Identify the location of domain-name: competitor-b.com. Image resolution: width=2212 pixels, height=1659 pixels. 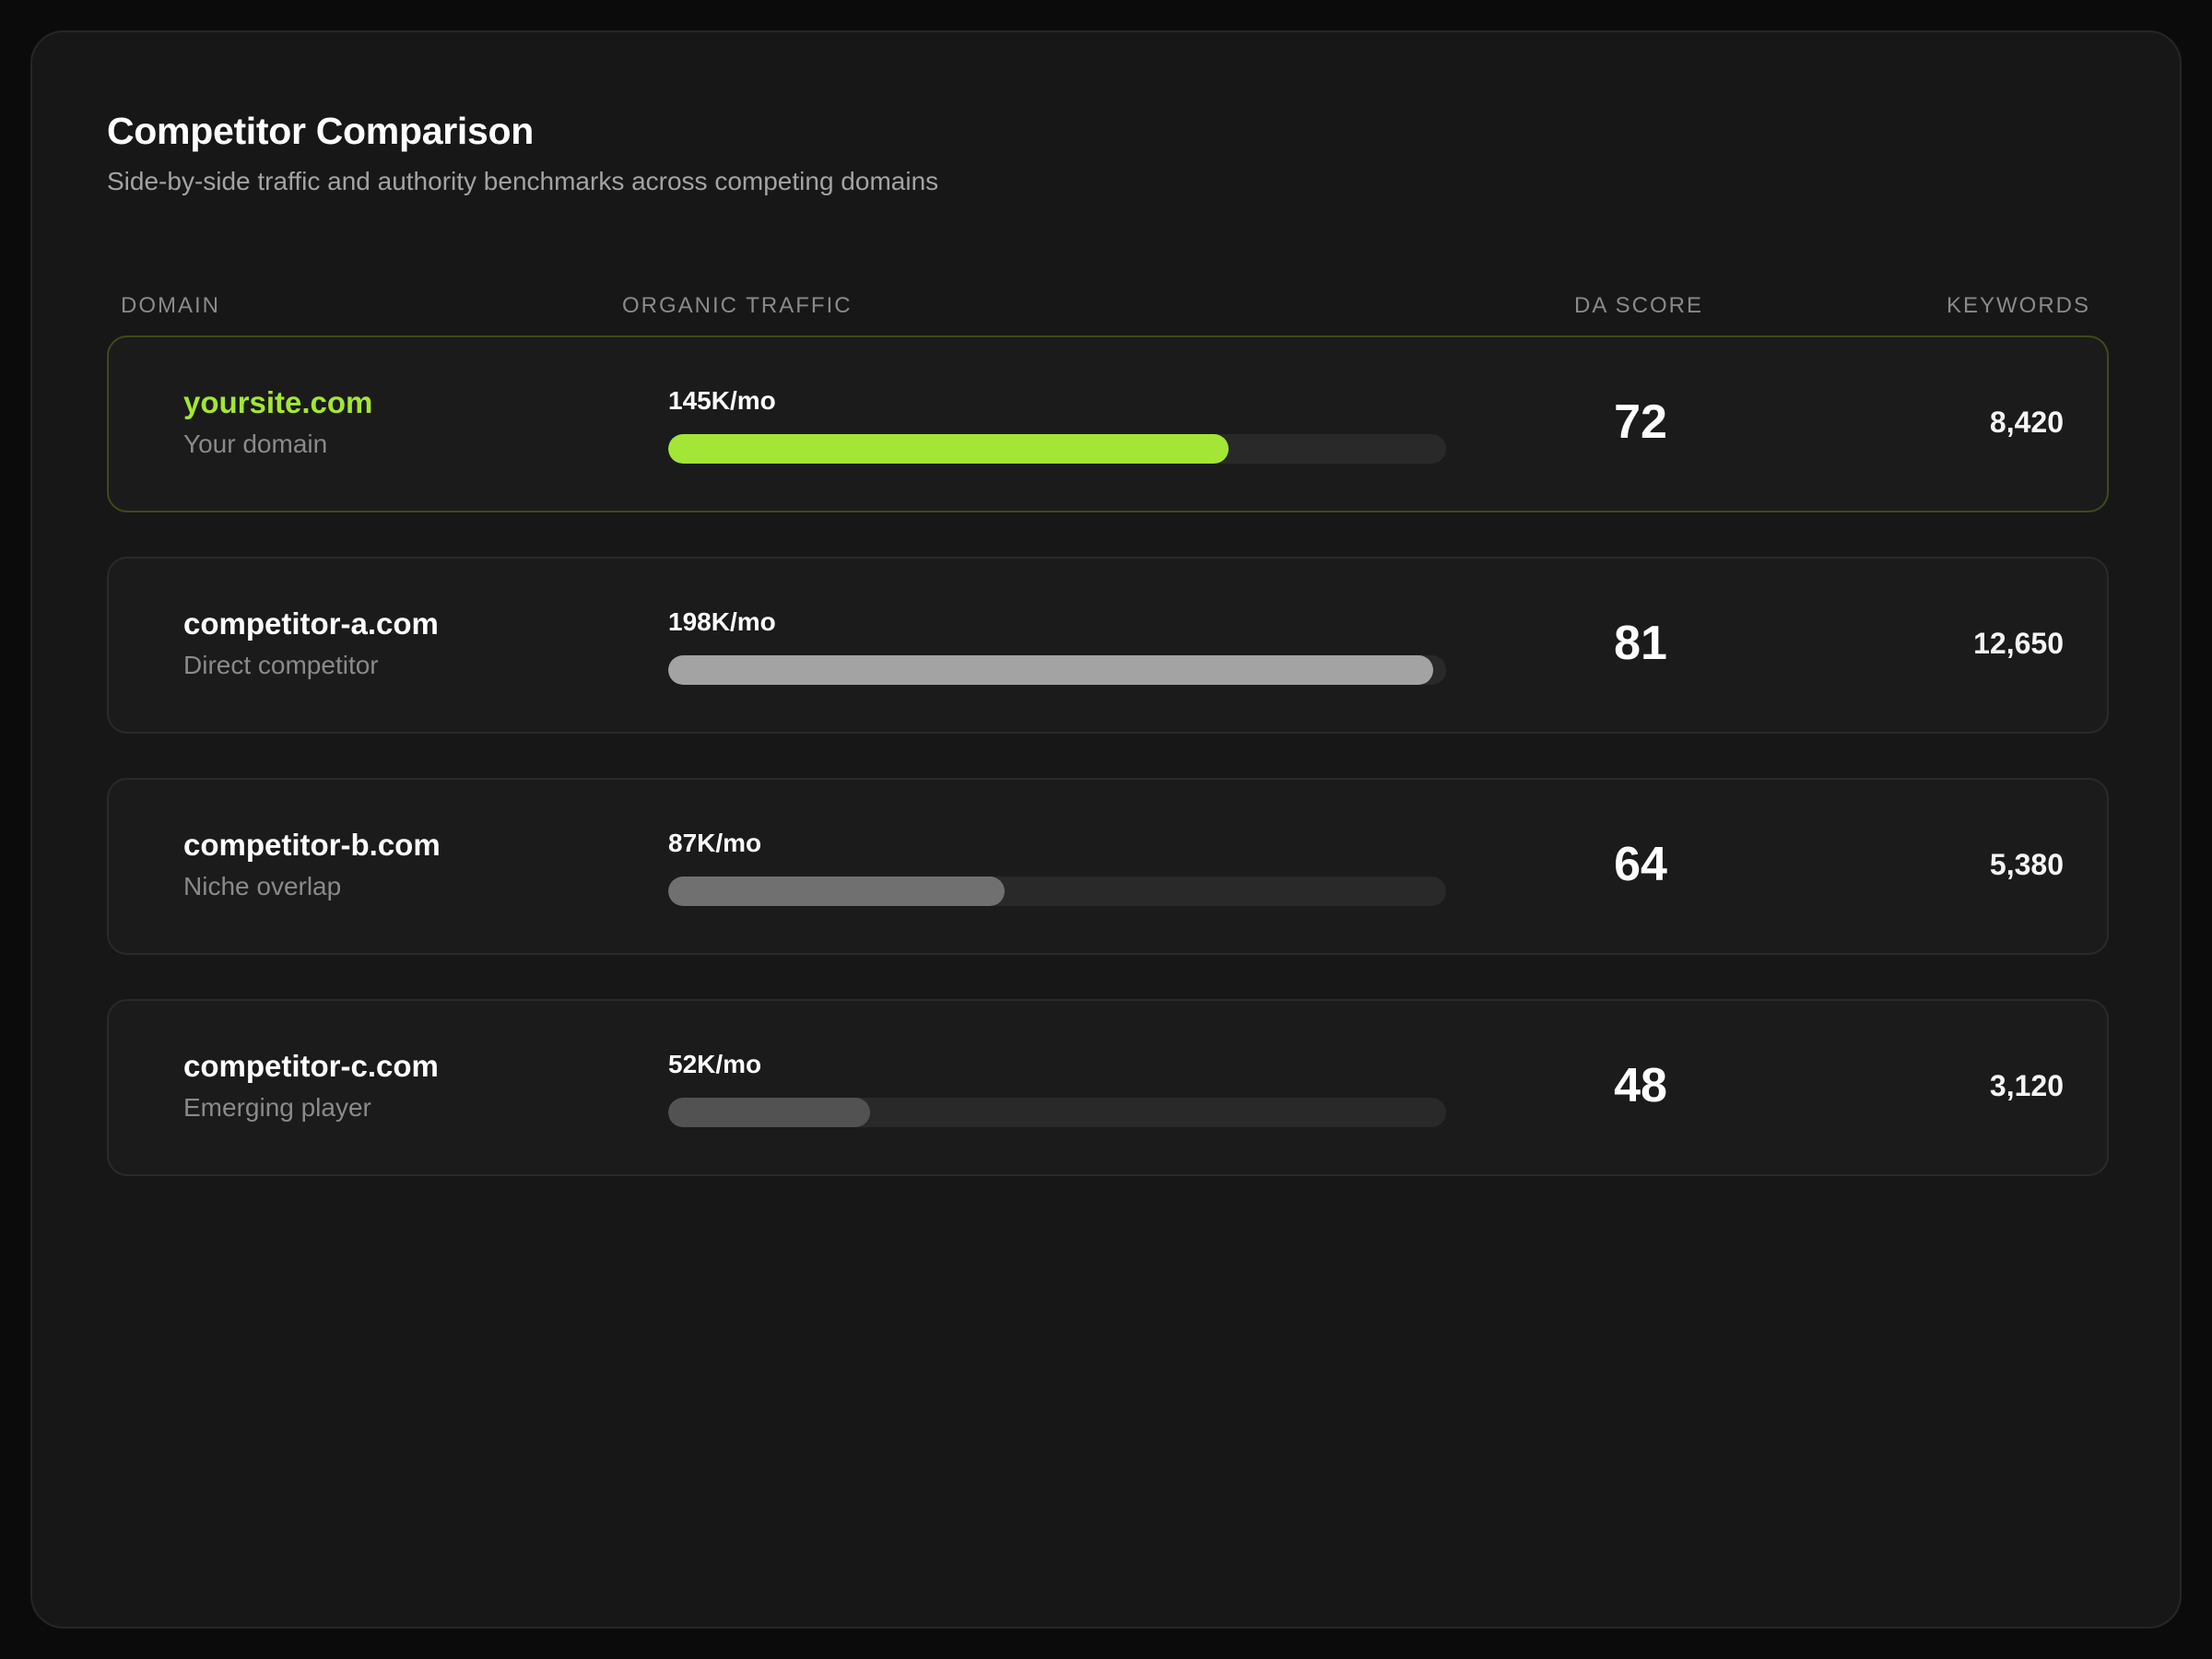
(312, 845).